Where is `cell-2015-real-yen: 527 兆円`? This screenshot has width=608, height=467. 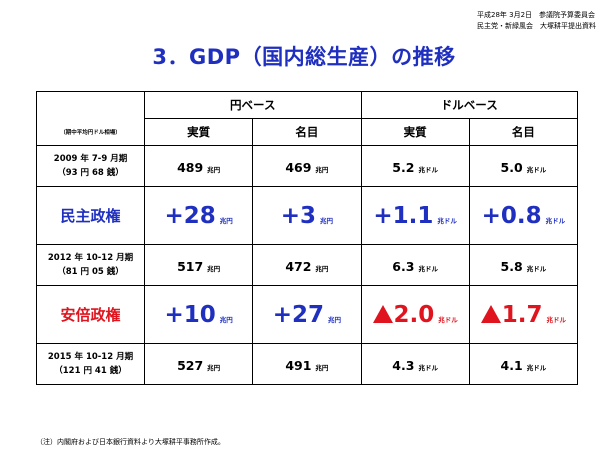
cell-2015-real-yen: 527 兆円 is located at coordinates (198, 364).